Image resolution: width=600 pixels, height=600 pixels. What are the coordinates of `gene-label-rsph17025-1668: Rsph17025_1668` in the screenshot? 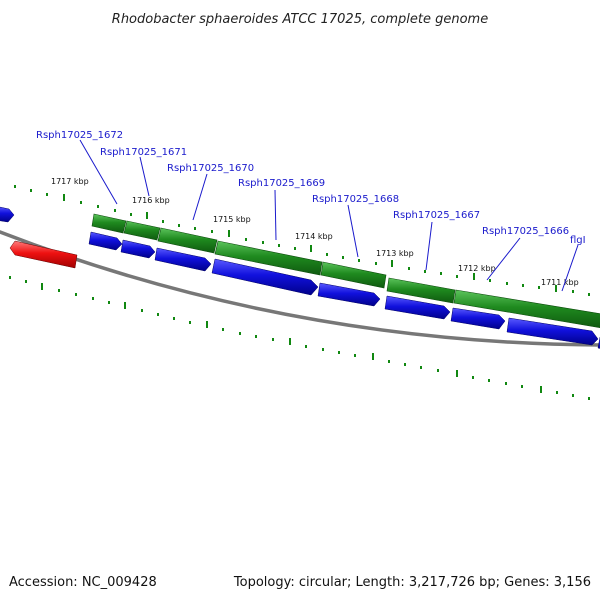 It's located at (355, 199).